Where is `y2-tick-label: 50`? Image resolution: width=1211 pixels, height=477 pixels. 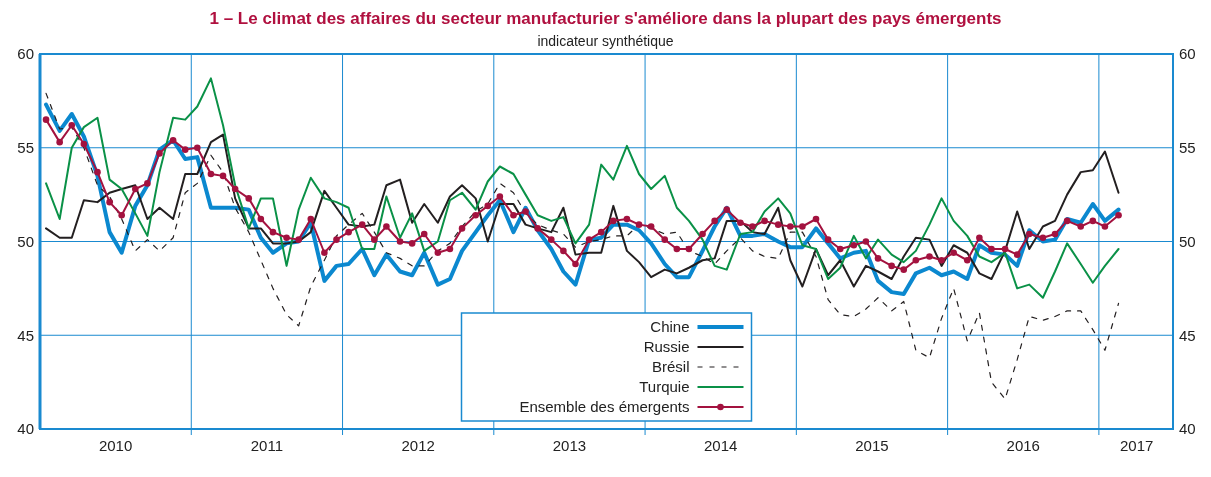
y2-tick-label: 50 is located at coordinates (1187, 241).